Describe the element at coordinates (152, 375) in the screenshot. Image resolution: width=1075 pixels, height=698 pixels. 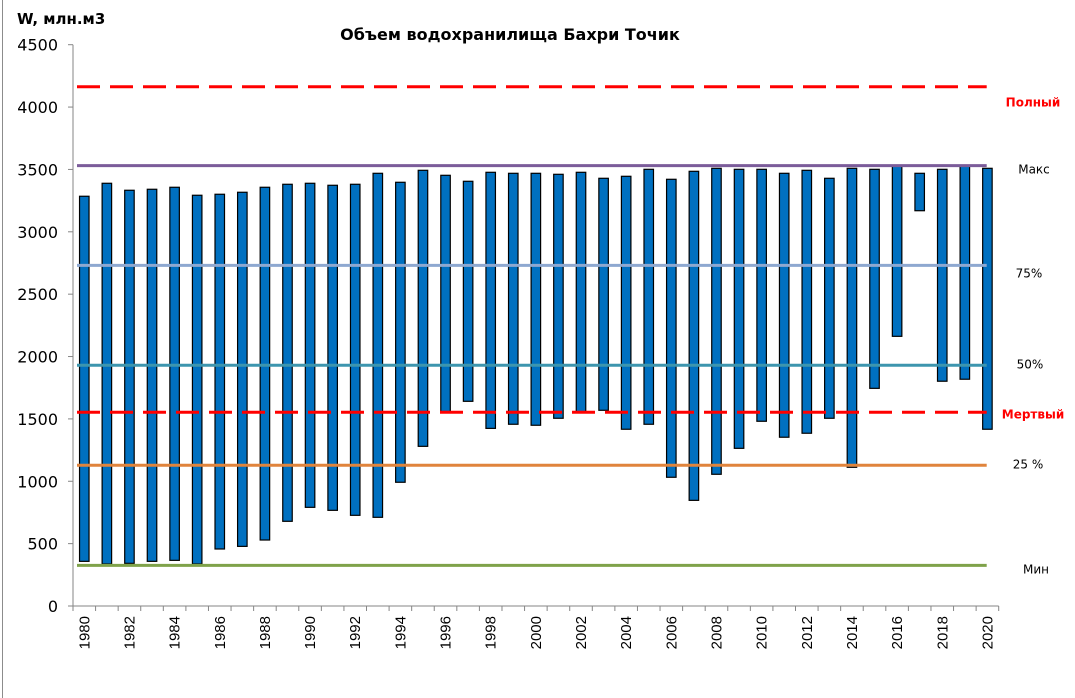
I see `bar-1983` at that location.